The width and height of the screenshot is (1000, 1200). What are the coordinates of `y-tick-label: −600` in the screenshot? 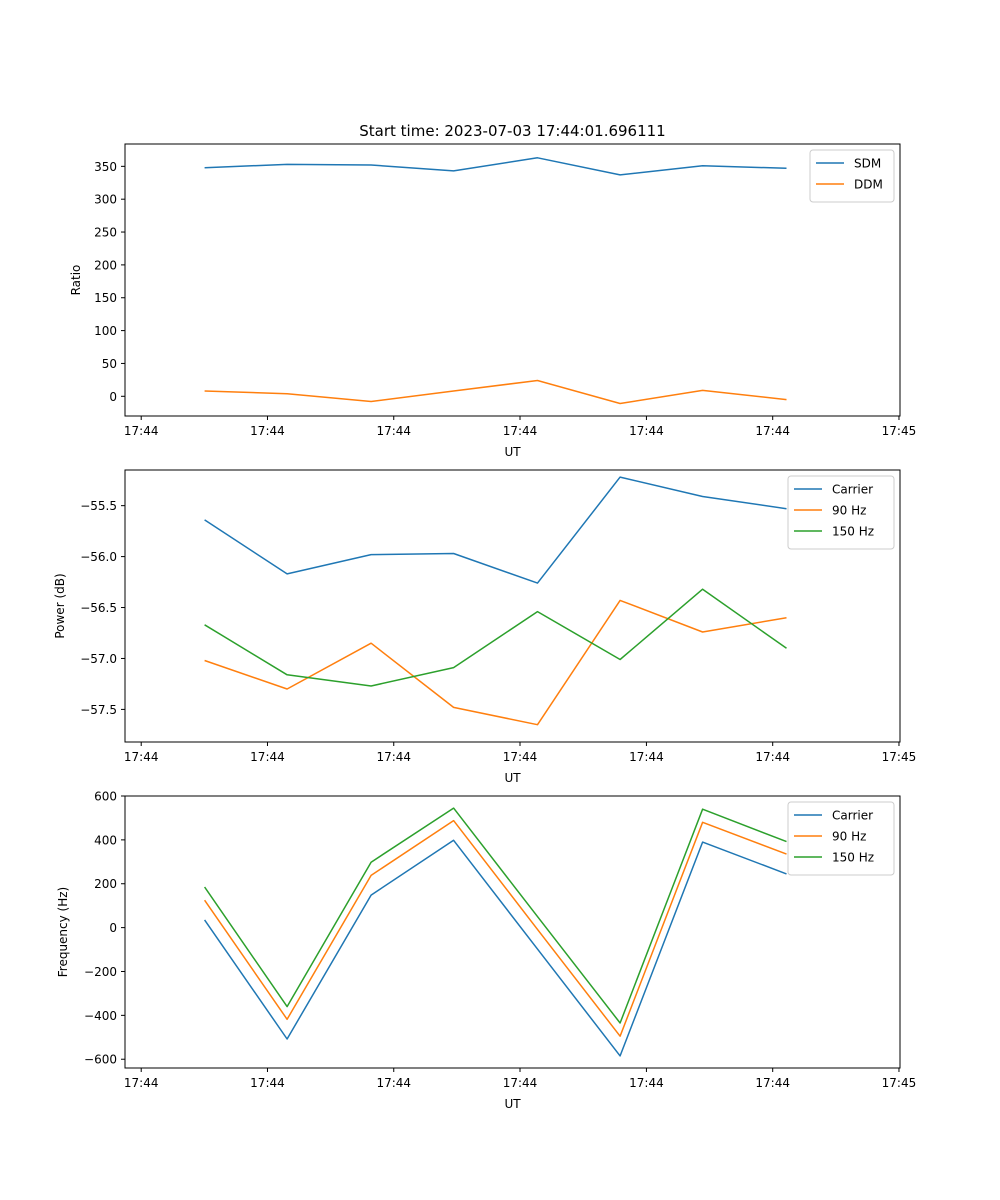 It's located at (100, 1060).